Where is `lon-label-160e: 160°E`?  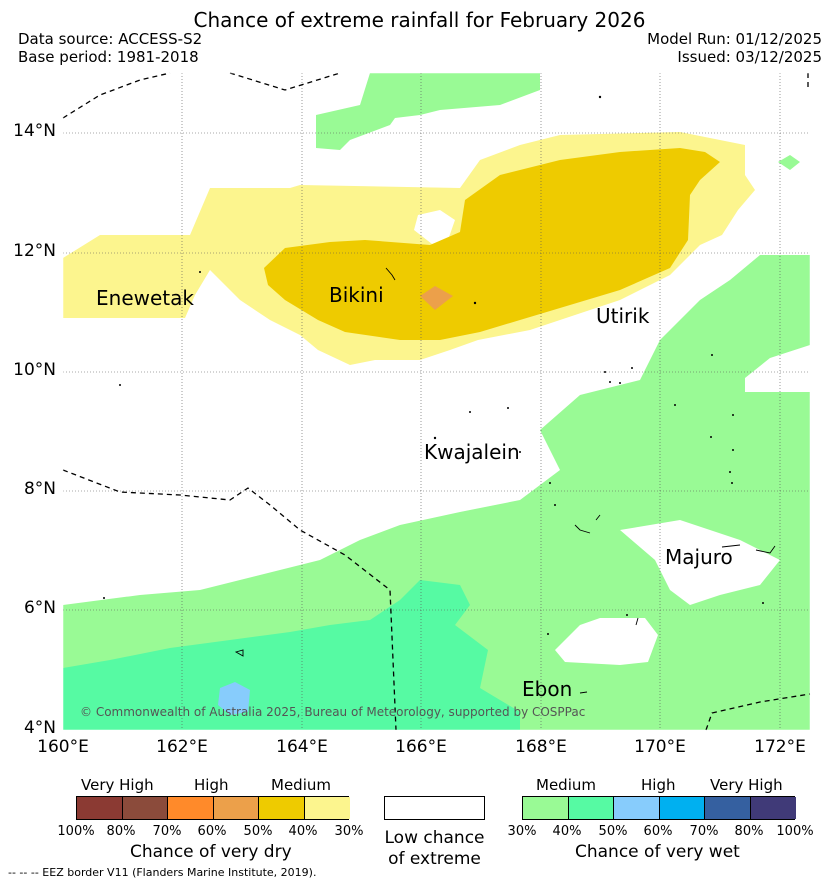
lon-label-160e: 160°E is located at coordinates (63, 747).